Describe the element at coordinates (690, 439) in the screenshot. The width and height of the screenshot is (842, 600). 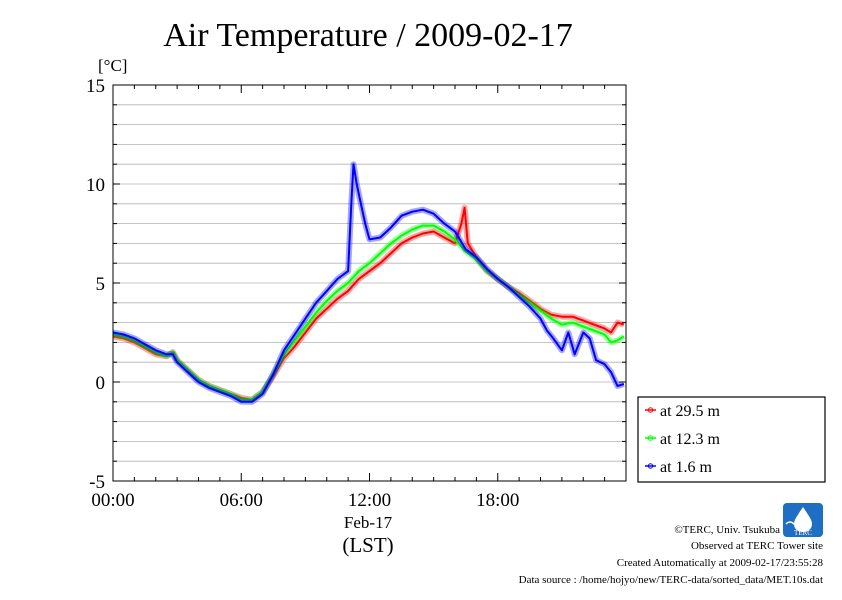
I see `legend-label: at 12.3 m` at that location.